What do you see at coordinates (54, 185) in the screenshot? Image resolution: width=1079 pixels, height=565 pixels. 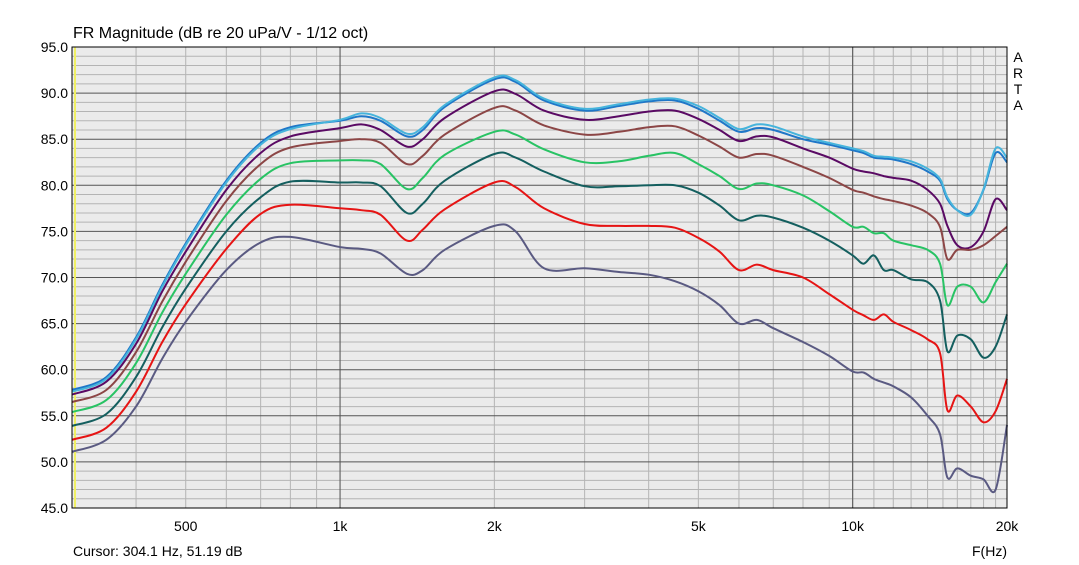 I see `y-tick-label: 80.0` at bounding box center [54, 185].